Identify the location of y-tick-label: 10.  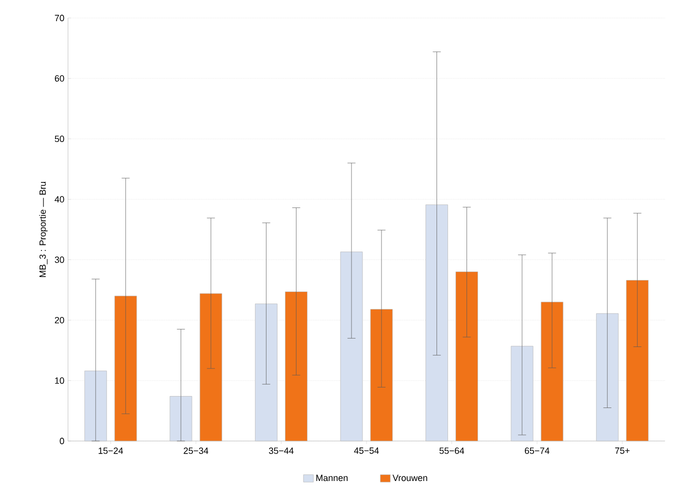
(59, 380).